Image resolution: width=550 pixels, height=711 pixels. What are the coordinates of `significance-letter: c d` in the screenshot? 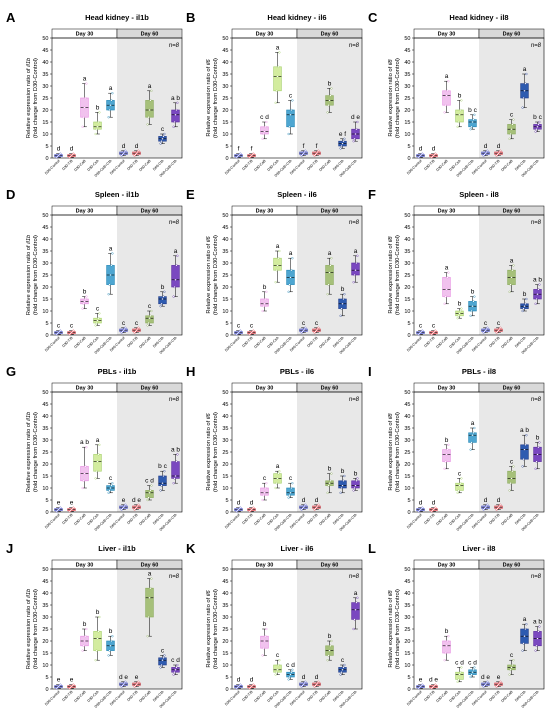 It's located at (264, 117).